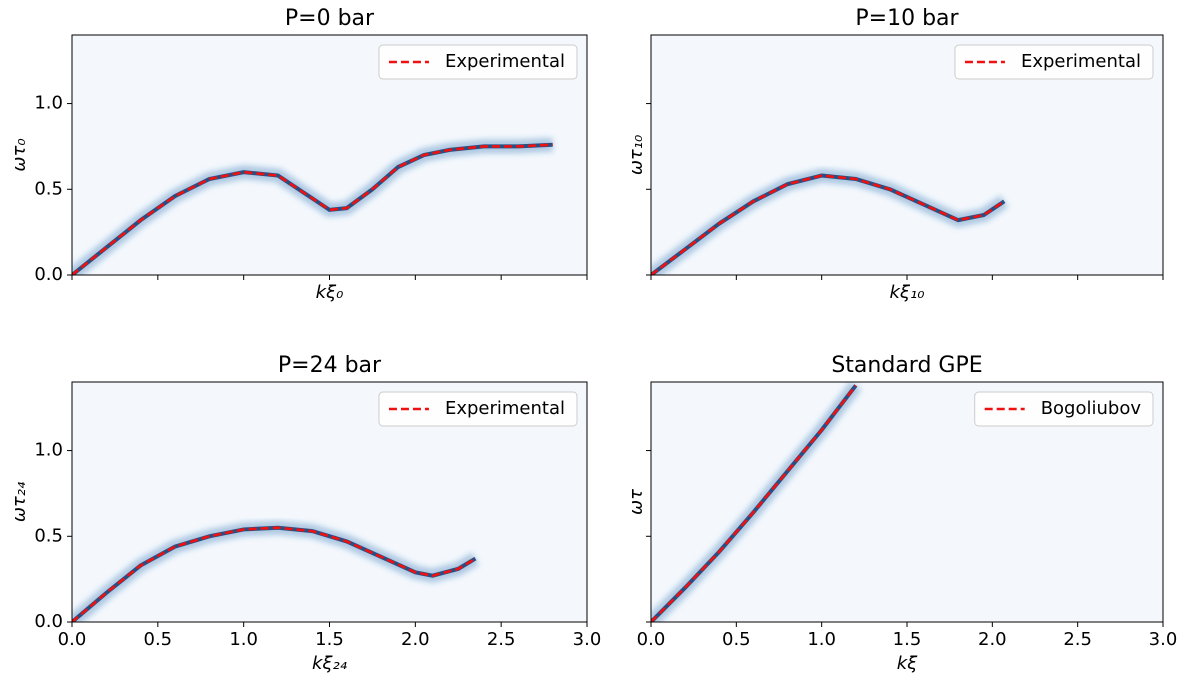 The height and width of the screenshot is (681, 1185). Describe the element at coordinates (907, 663) in the screenshot. I see `x-axis-label: kξ` at that location.